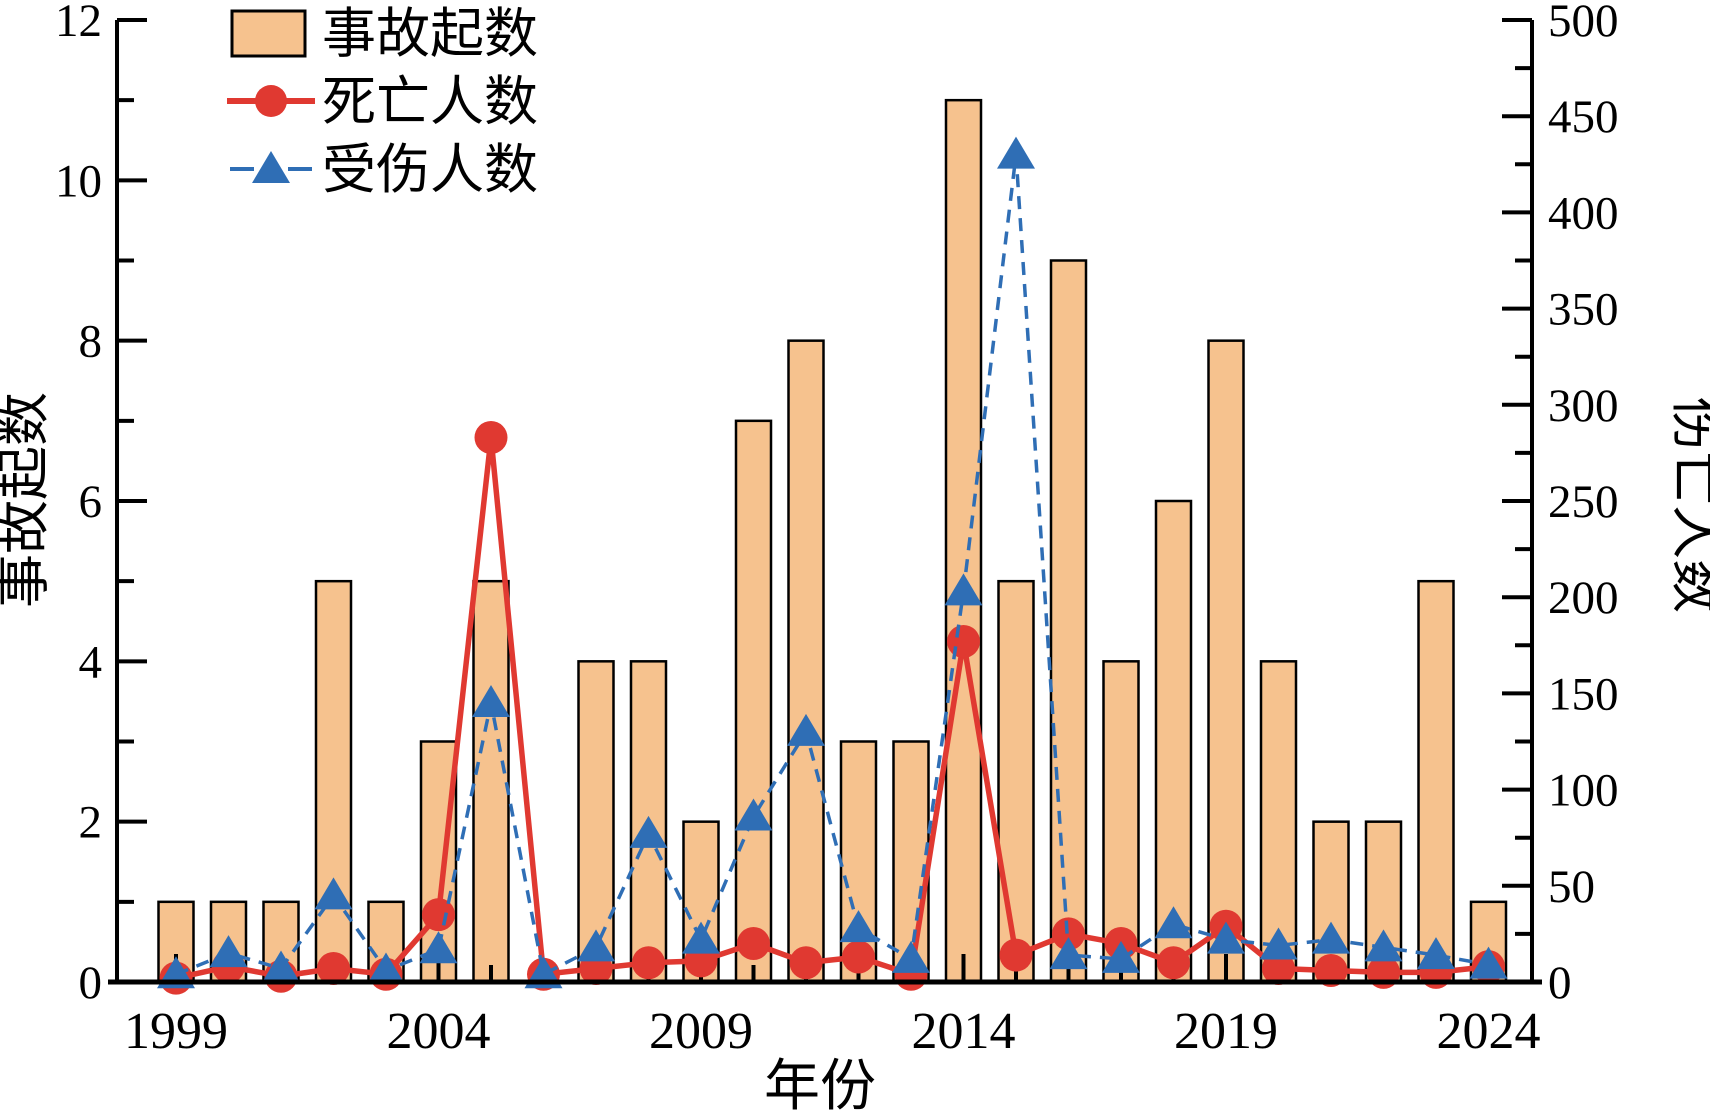  Describe the element at coordinates (333, 893) in the screenshot. I see `injuries-marker-2002` at that location.